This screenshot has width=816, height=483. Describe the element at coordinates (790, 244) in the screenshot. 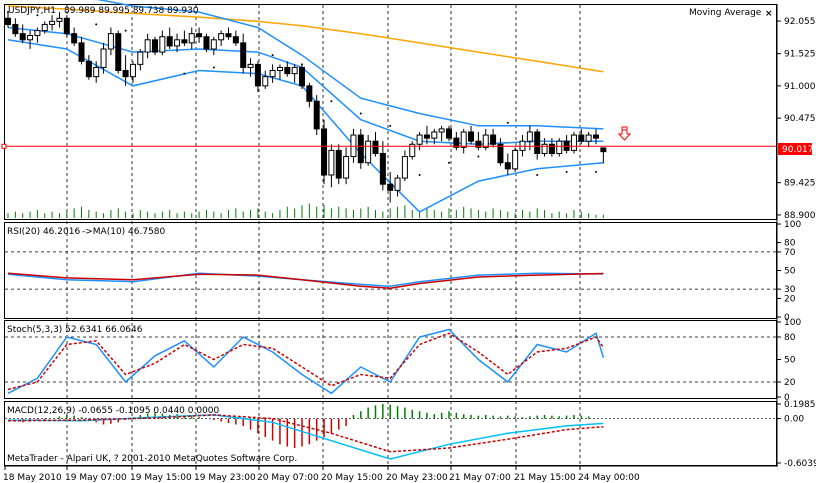

I see `rsi-y-tick-label: 80` at that location.